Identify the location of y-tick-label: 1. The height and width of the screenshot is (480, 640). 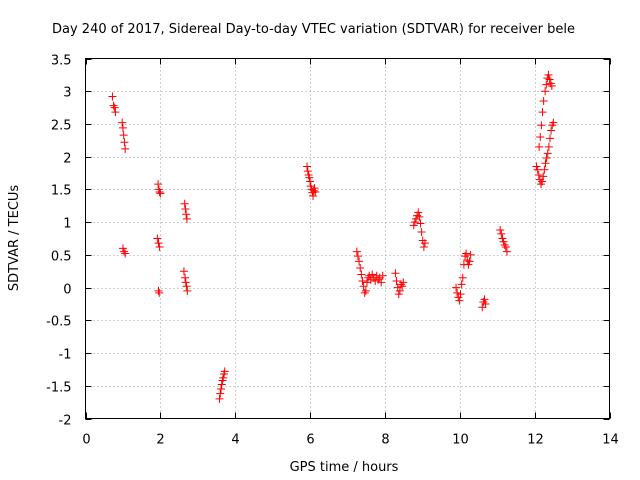
(67, 224).